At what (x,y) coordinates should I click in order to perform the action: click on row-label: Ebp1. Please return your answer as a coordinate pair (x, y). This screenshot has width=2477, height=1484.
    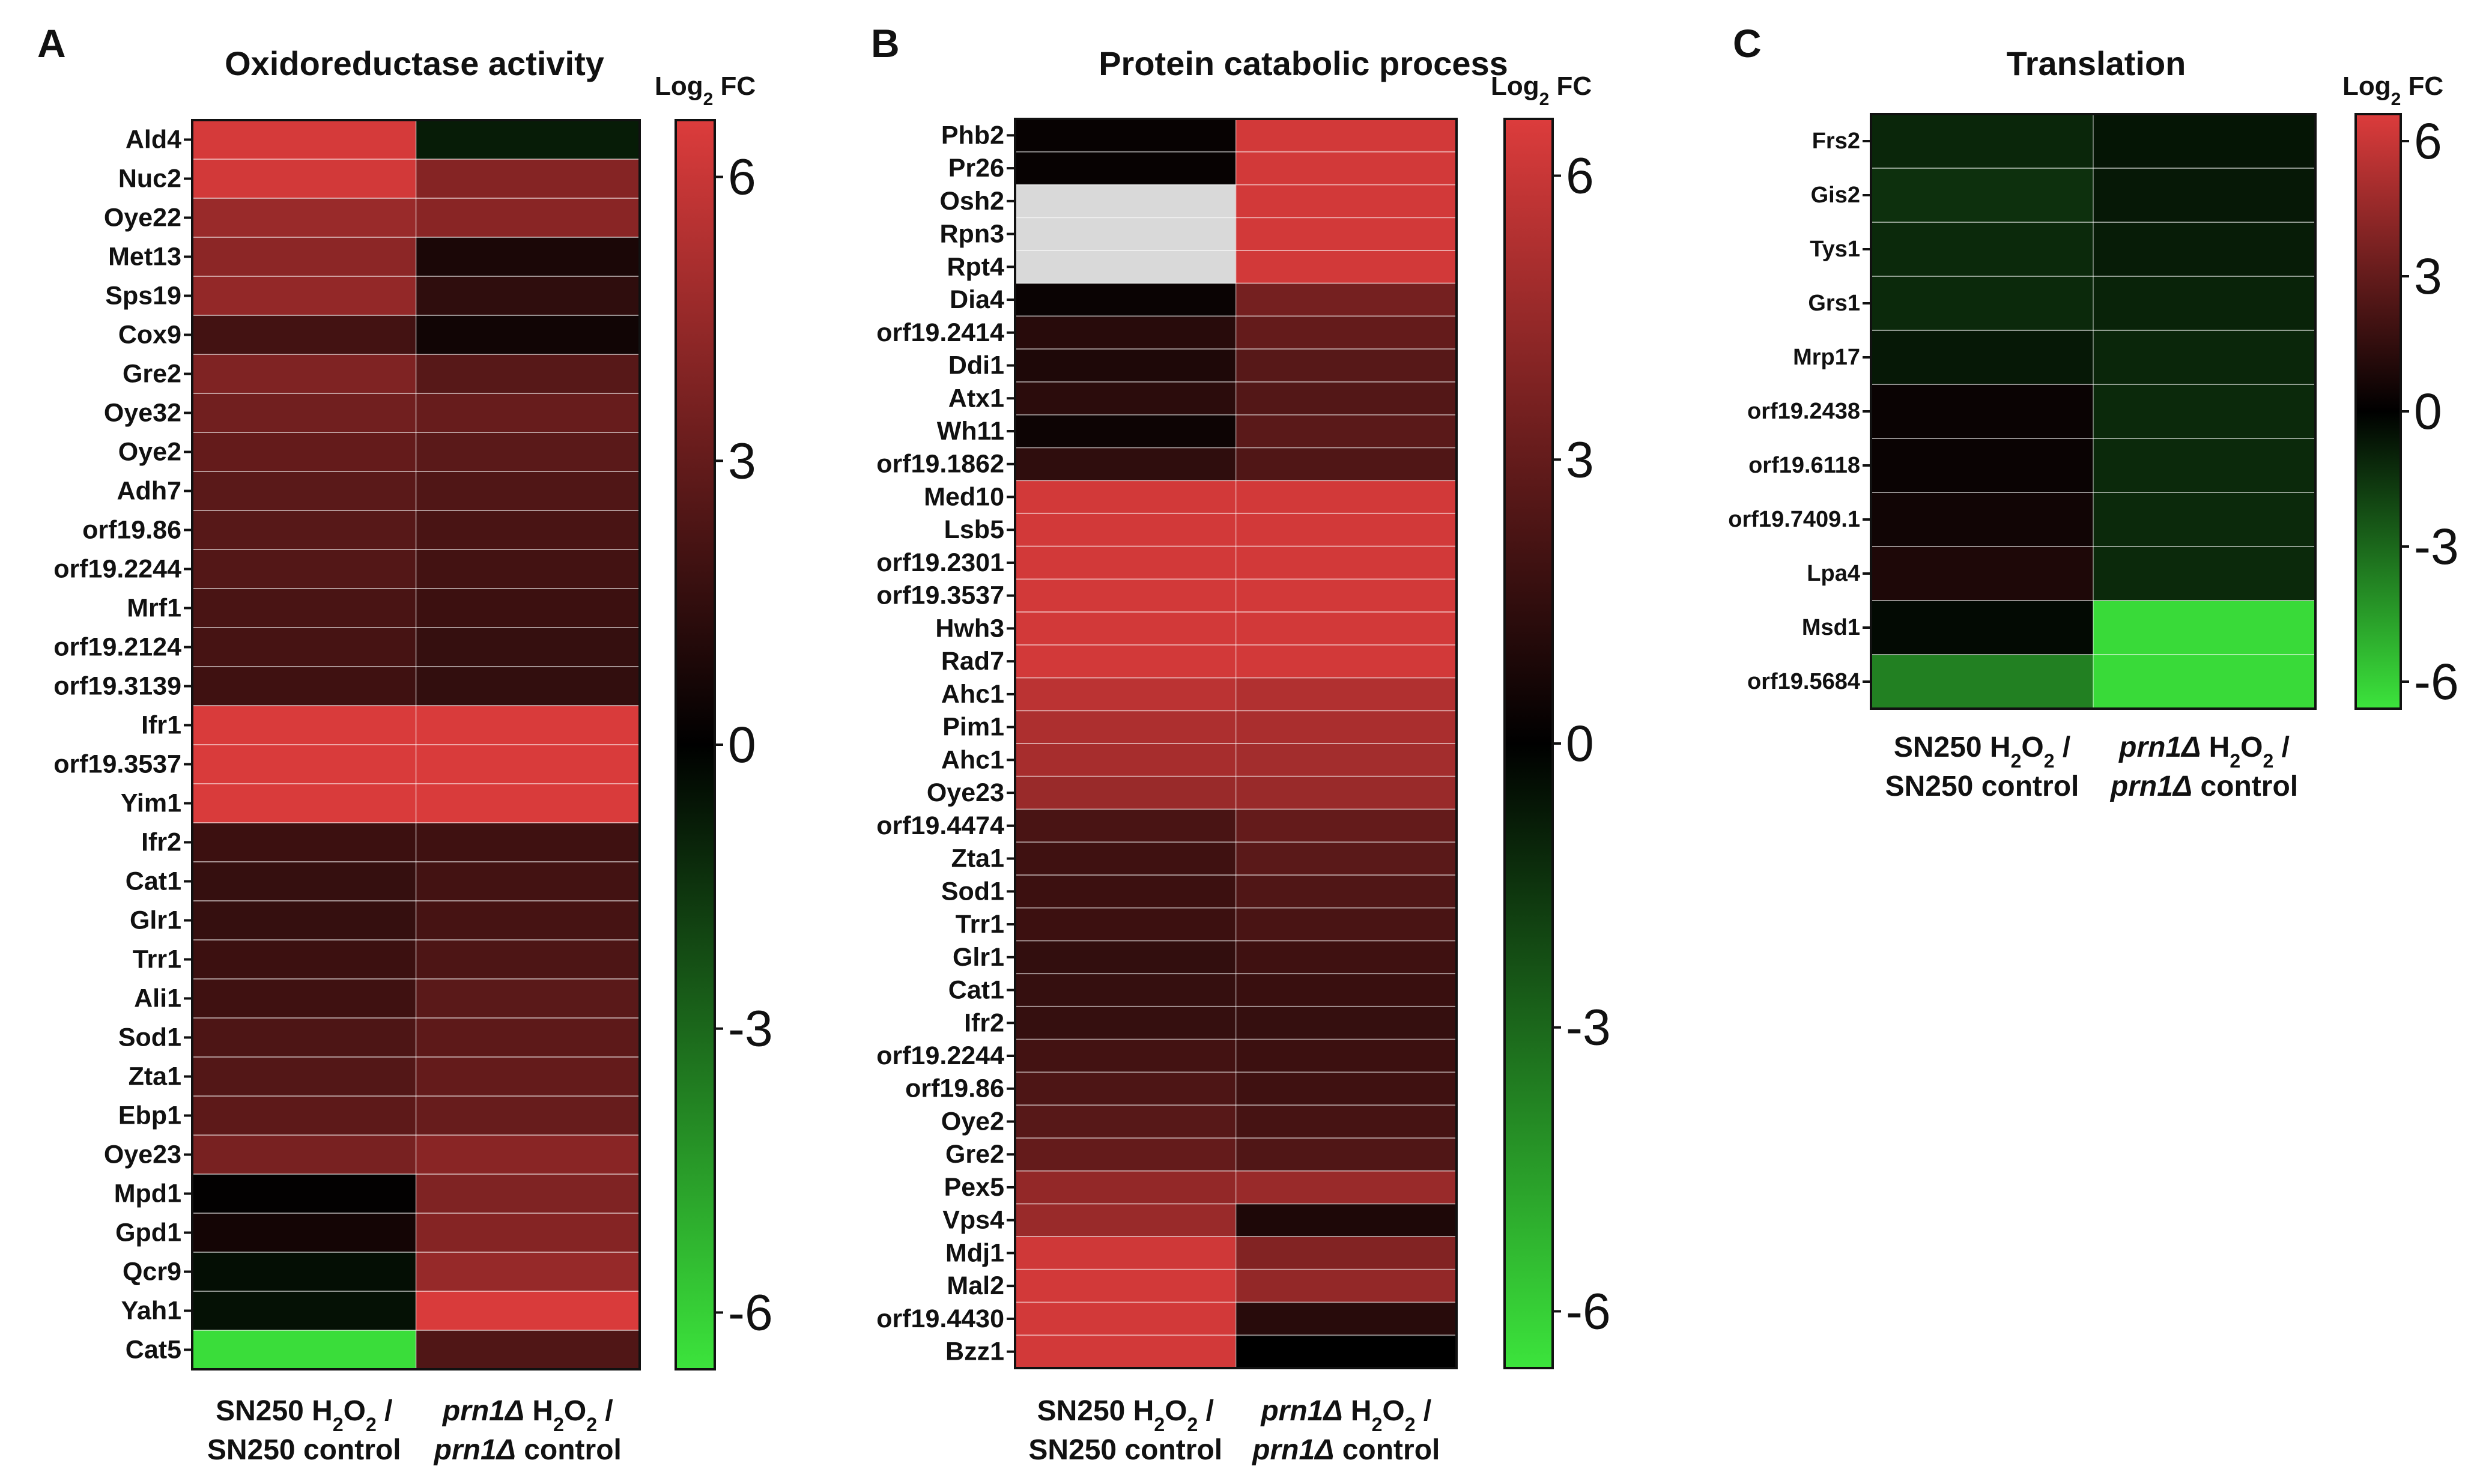
    Looking at the image, I should click on (150, 1115).